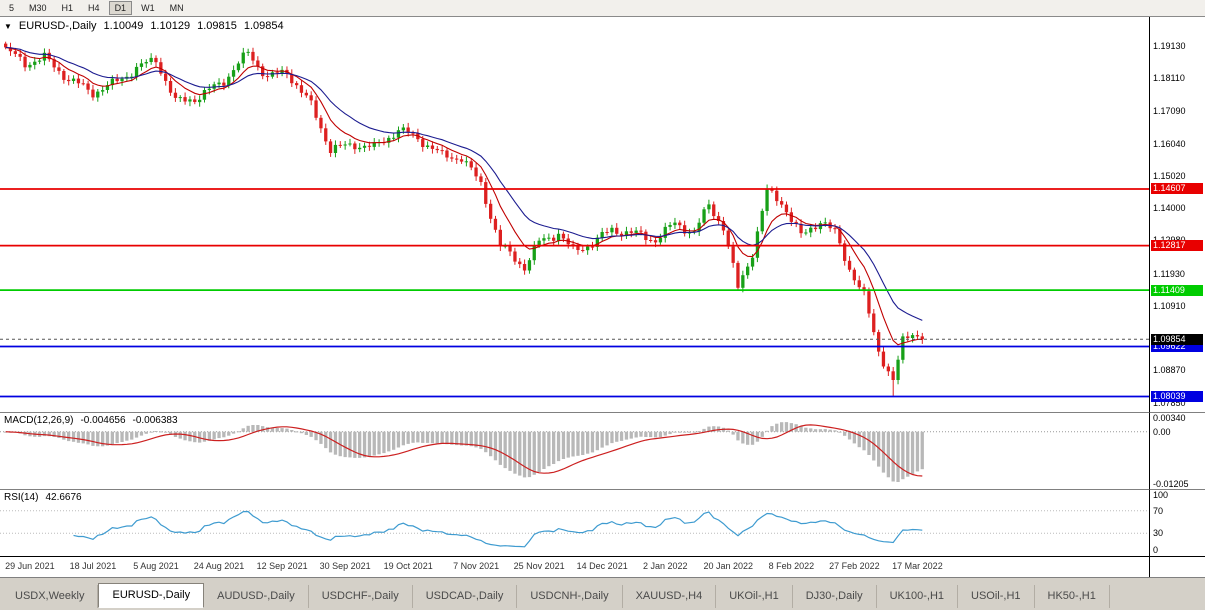  I want to click on rsi-panel: RSI(14) 42.6676, so click(574, 522).